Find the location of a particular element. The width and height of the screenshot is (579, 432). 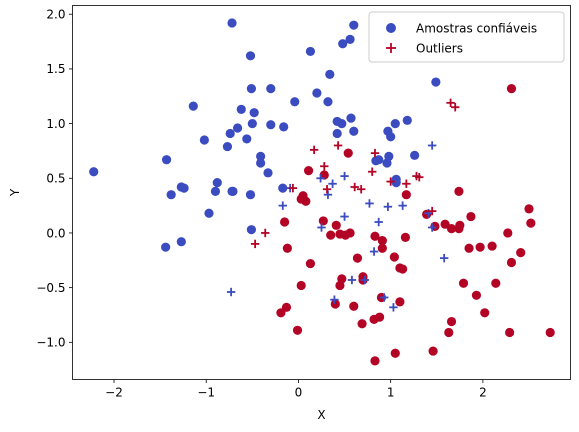

y-axis-label: Y is located at coordinates (15, 192).